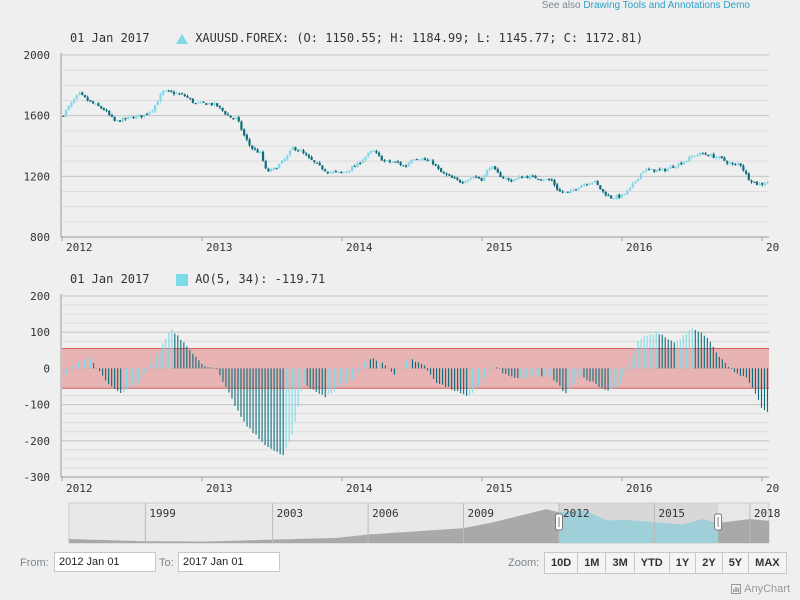  I want to click on price-x-tick-label: 2015, so click(499, 247).